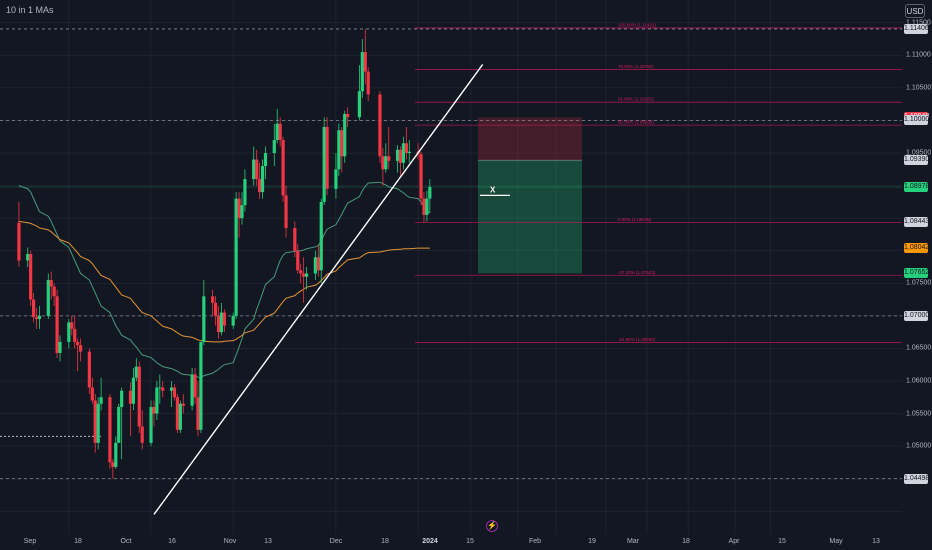  What do you see at coordinates (30, 10) in the screenshot?
I see `indicator-legend: 10 in 1 MAs` at bounding box center [30, 10].